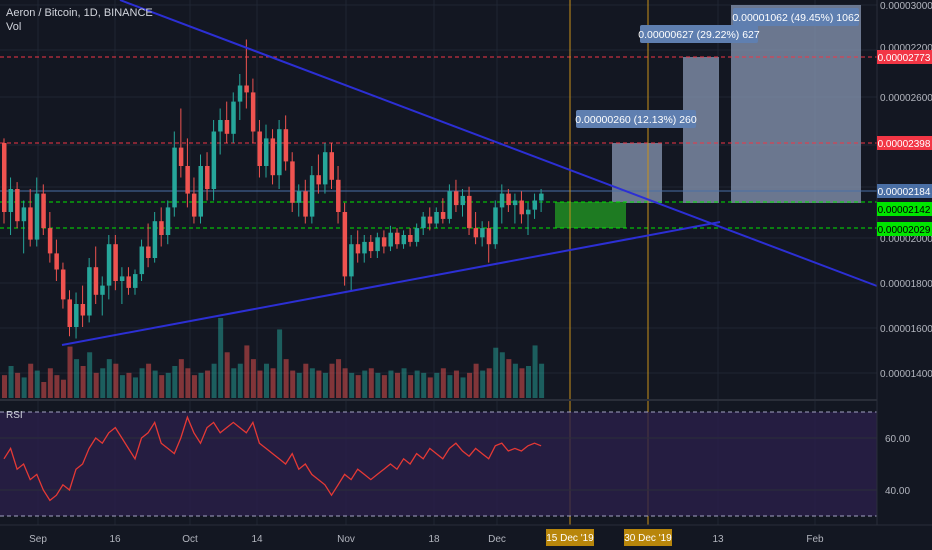 Image resolution: width=932 pixels, height=550 pixels. Describe the element at coordinates (904, 57) in the screenshot. I see `price-badge-0002773: 0.00002773` at that location.